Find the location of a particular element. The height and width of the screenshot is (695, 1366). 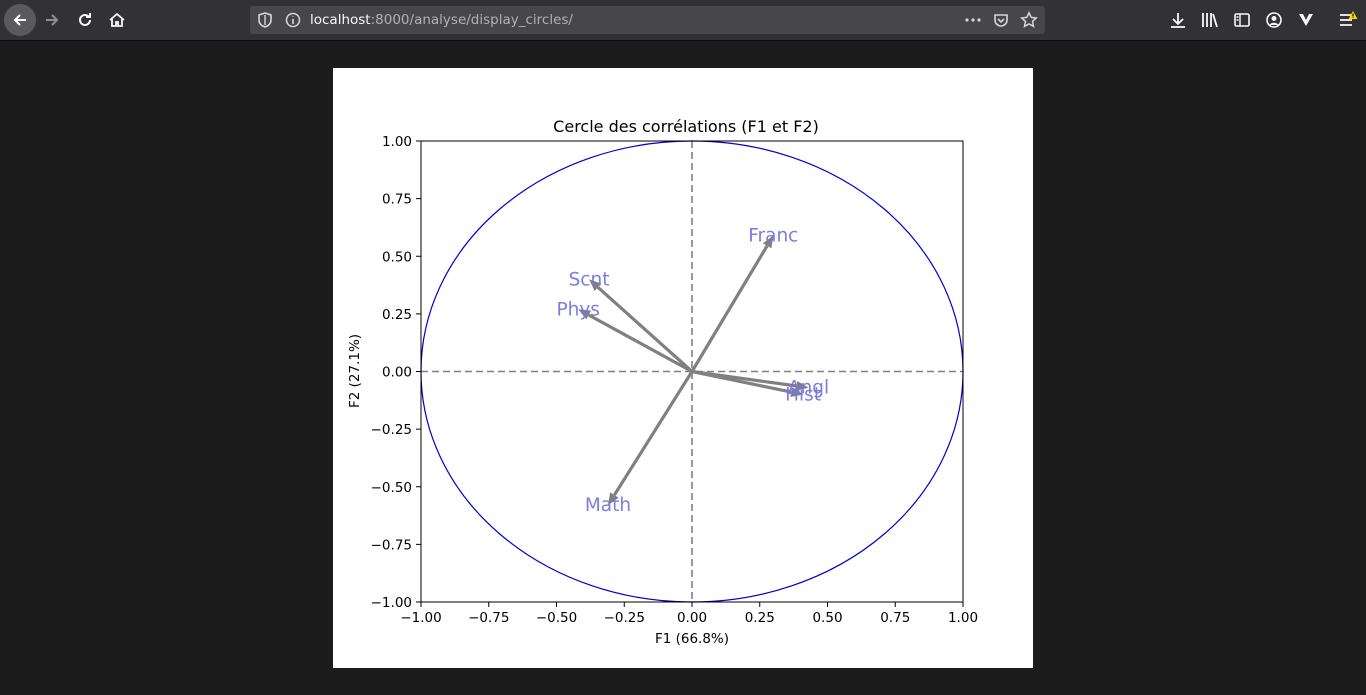

home-icon is located at coordinates (117, 19).